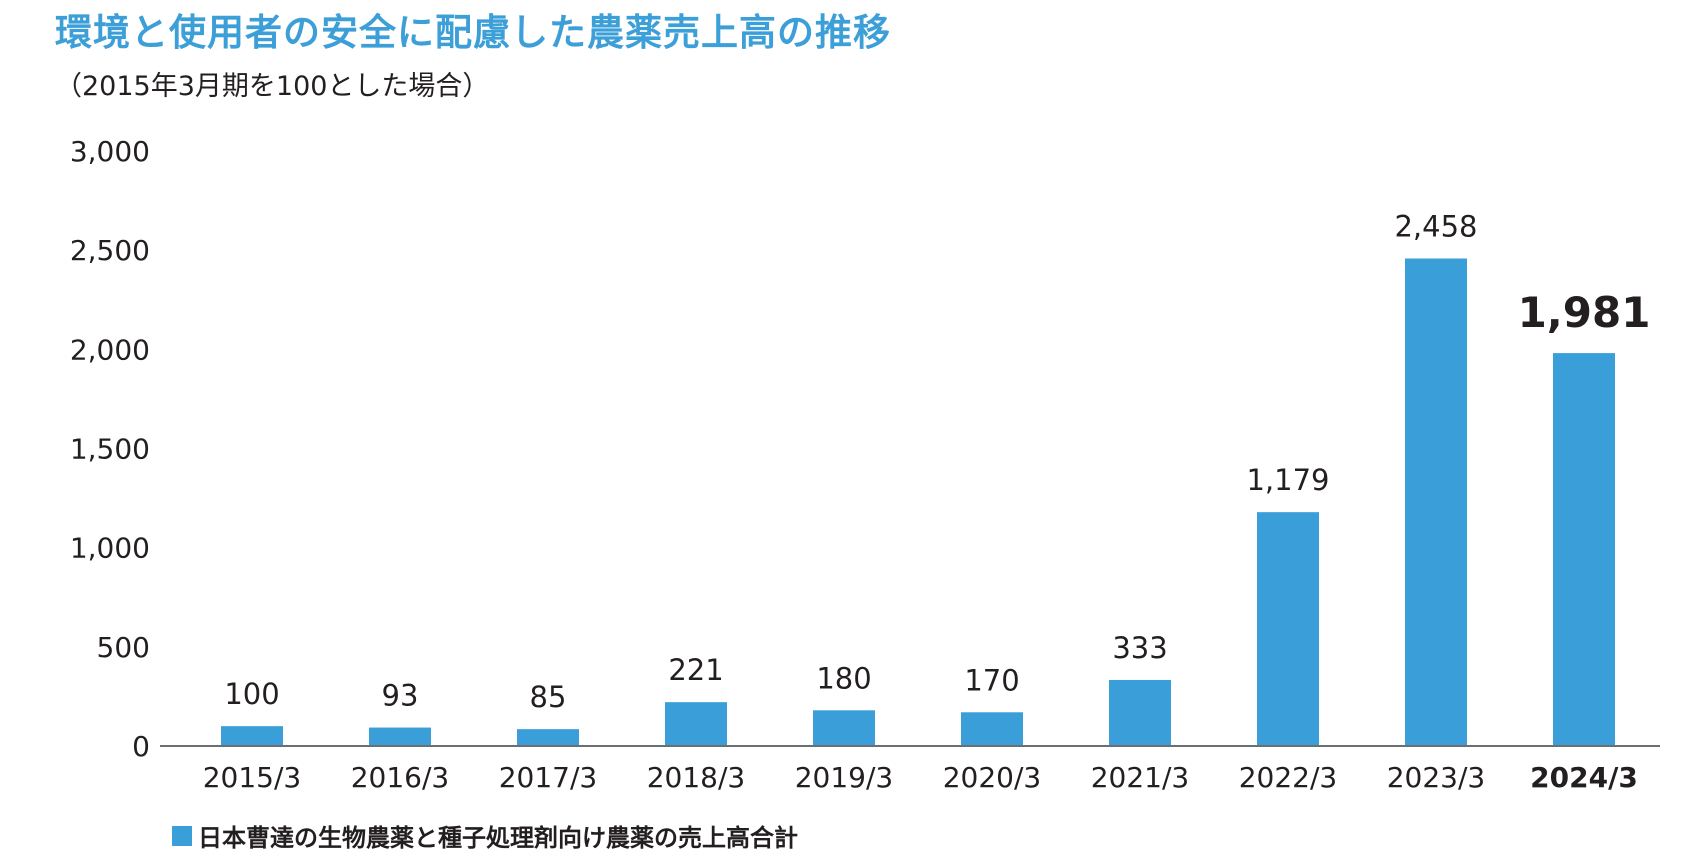  Describe the element at coordinates (252, 777) in the screenshot. I see `x-tick-label: 2015/3` at that location.